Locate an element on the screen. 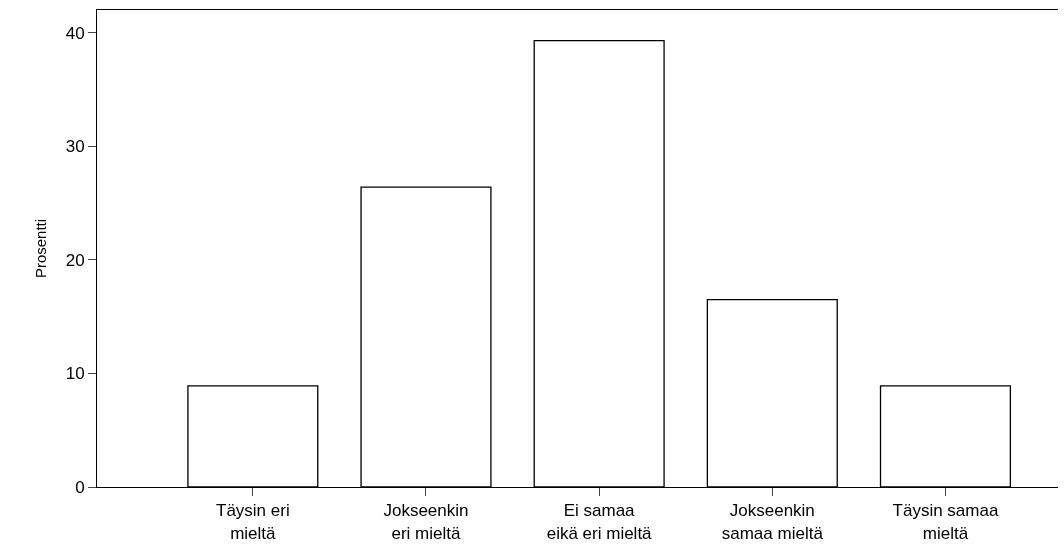  y-tick-label: 10 is located at coordinates (75, 374).